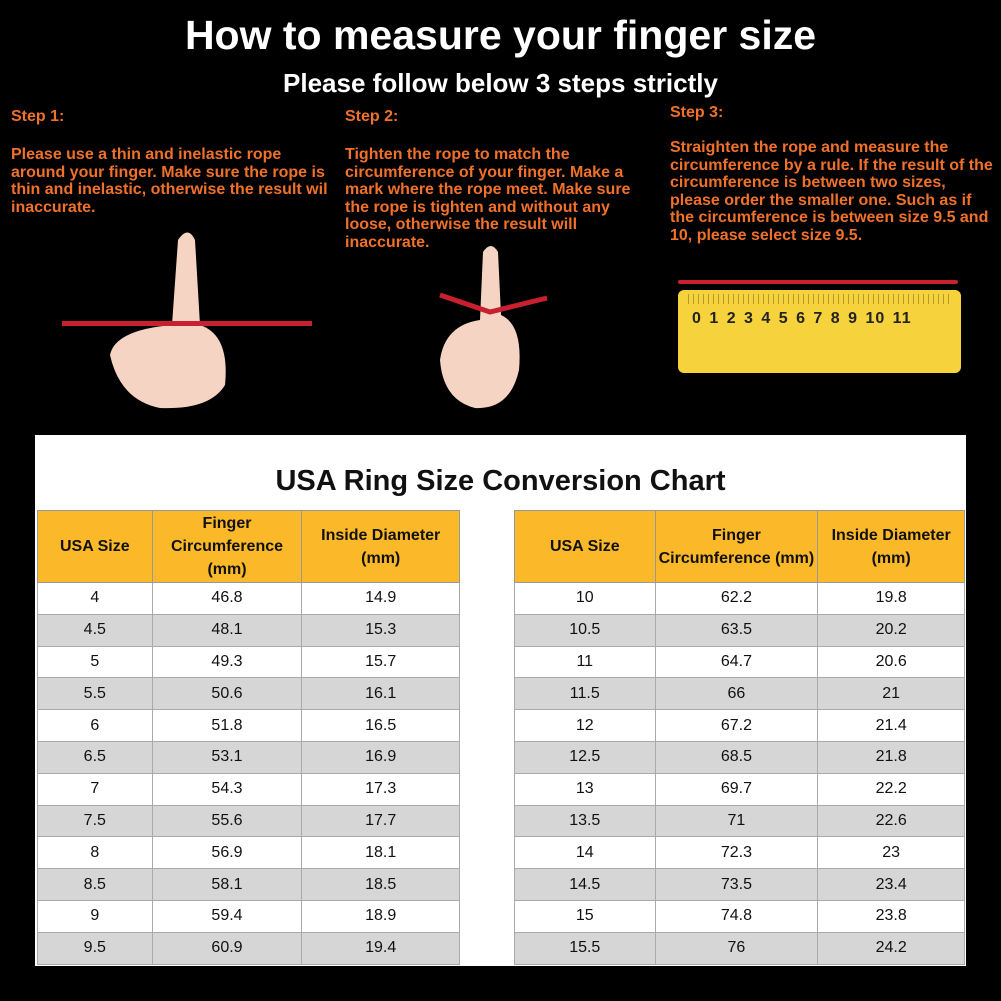 The width and height of the screenshot is (1001, 1001). What do you see at coordinates (736, 662) in the screenshot?
I see `circumference-cell: 64.7` at bounding box center [736, 662].